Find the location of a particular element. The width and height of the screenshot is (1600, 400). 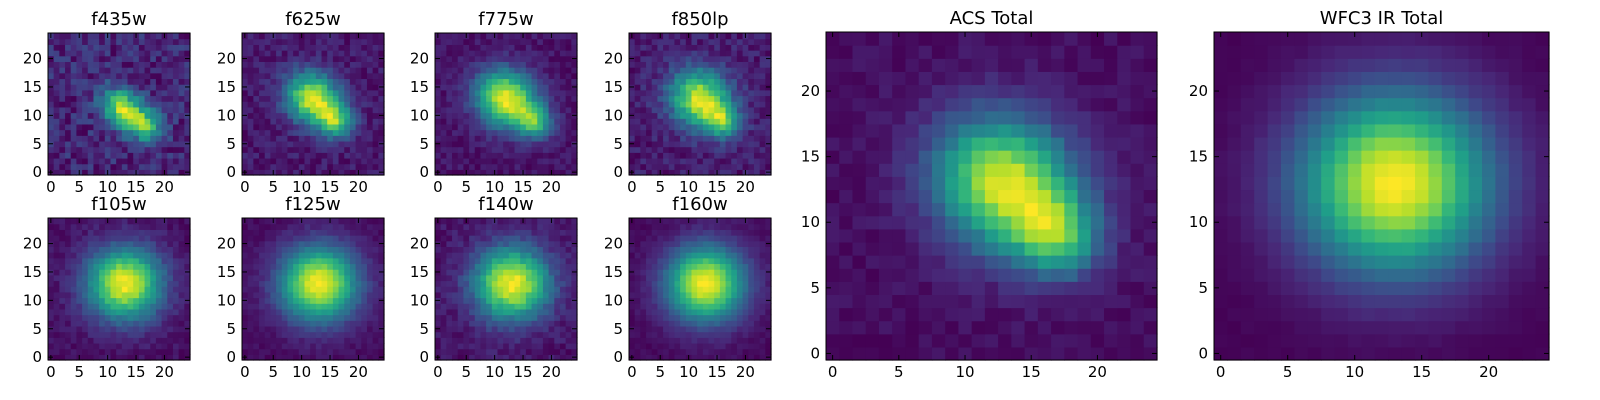

f105w-xtick-label: 5 is located at coordinates (79, 372).